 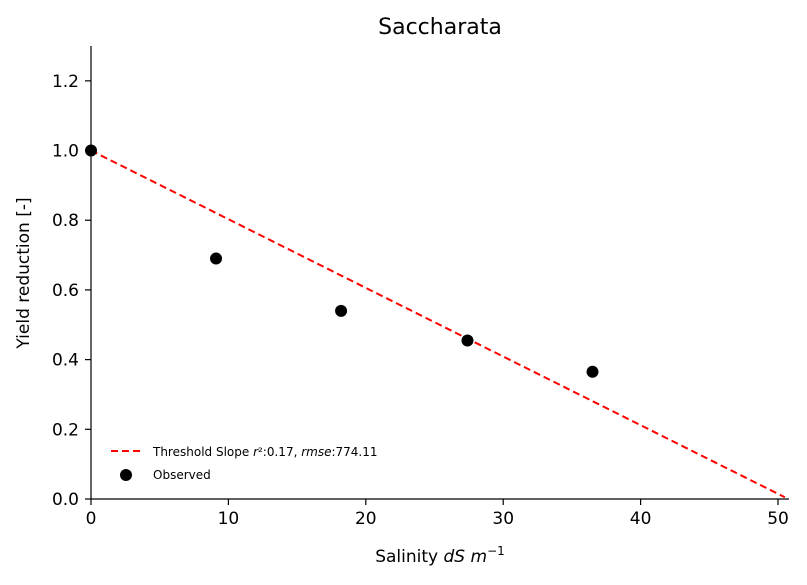 I want to click on legend-observed-swatch, so click(x=126, y=475).